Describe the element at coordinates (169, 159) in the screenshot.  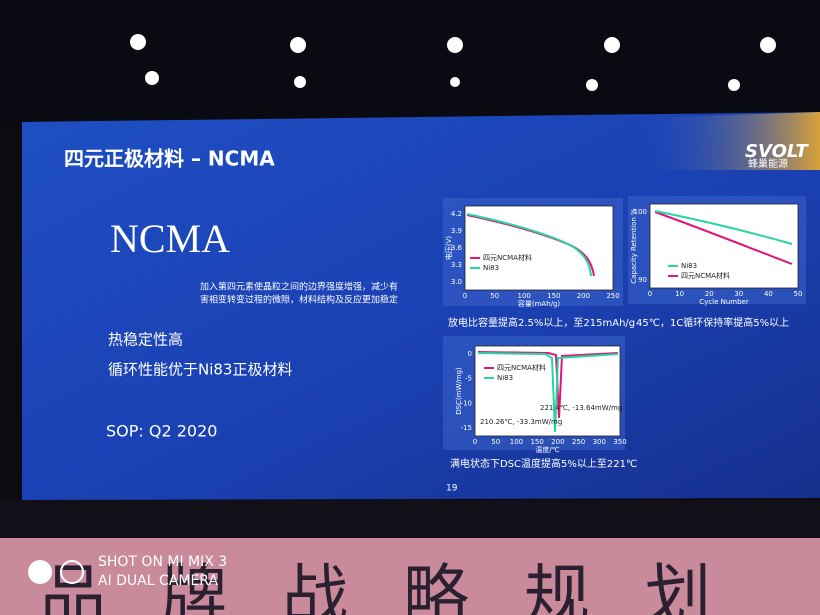
I see `slide-title: 四元正极材料 – NCMA` at that location.